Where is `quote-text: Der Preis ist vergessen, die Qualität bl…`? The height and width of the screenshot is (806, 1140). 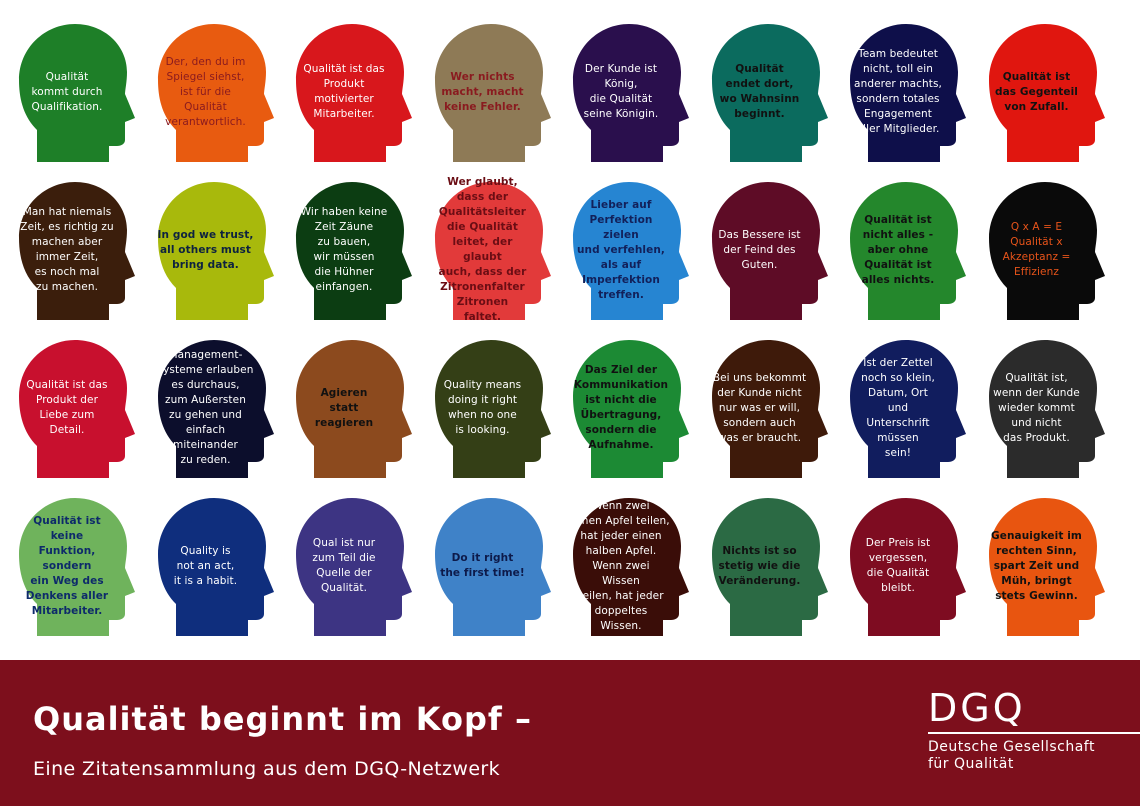 quote-text: Der Preis ist vergessen, die Qualität bl… is located at coordinates (898, 565).